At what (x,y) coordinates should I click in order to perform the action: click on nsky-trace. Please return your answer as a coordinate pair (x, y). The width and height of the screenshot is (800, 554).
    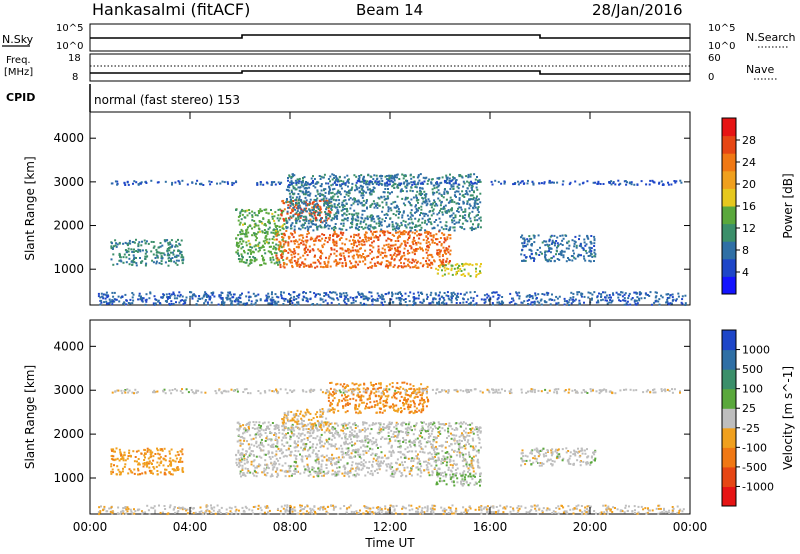
    Looking at the image, I should click on (390, 36).